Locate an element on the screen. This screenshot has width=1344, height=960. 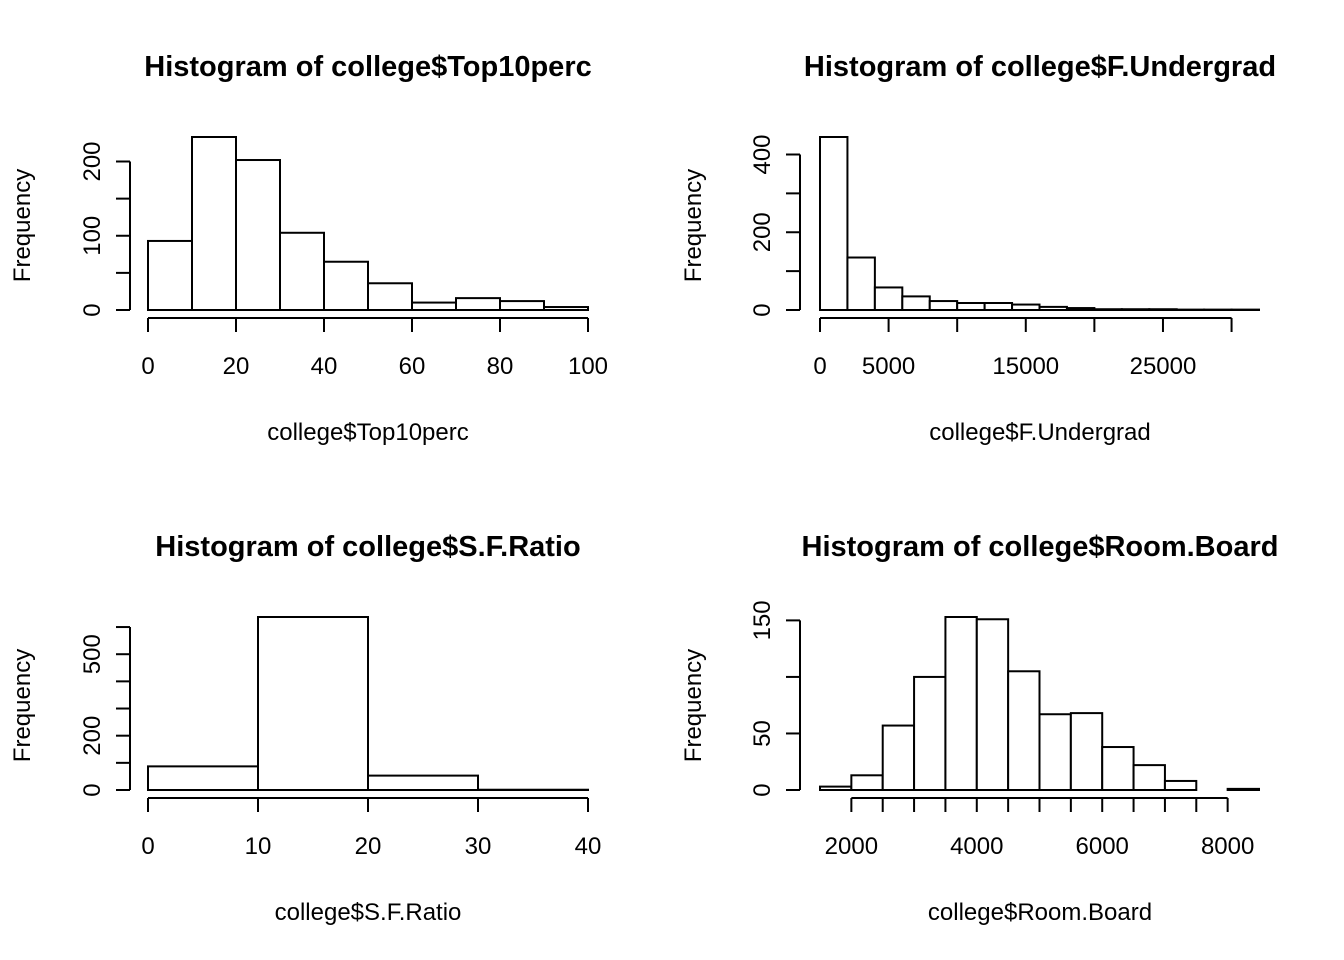
x-axis-label: college$Top10perc is located at coordinates (367, 432).